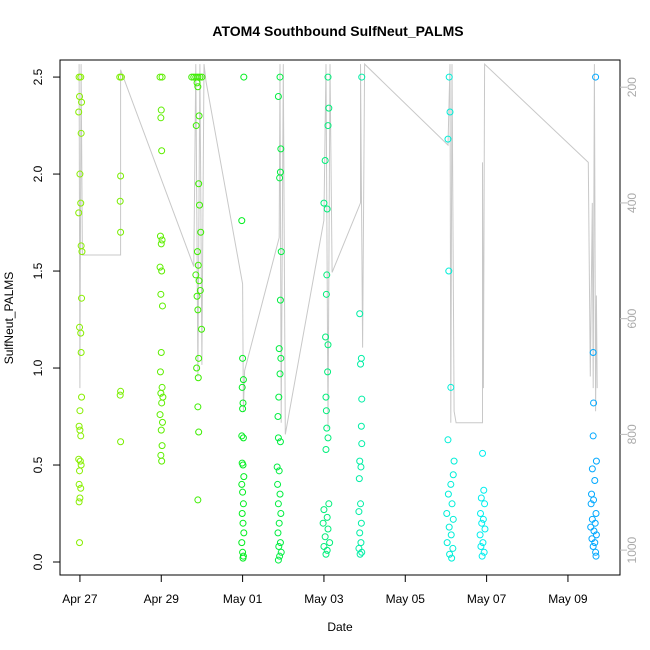 The image size is (650, 650). I want to click on chart-title: ATOM4 Southbound SulfNeut_PALMS, so click(337, 31).